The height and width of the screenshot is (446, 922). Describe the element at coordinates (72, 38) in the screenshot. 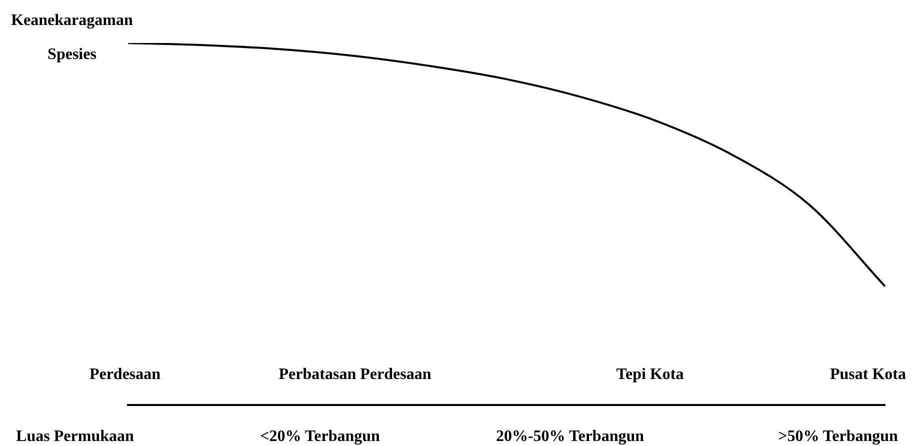

I see `y-axis-title: Keanekaragaman Spesies` at that location.